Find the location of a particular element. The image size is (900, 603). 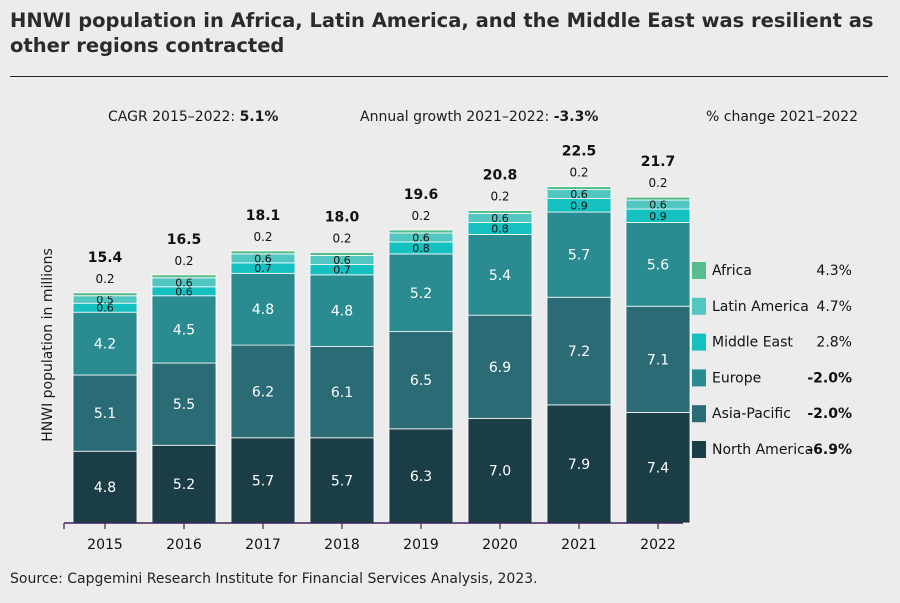

legend-label-north-america: North America is located at coordinates (762, 450).